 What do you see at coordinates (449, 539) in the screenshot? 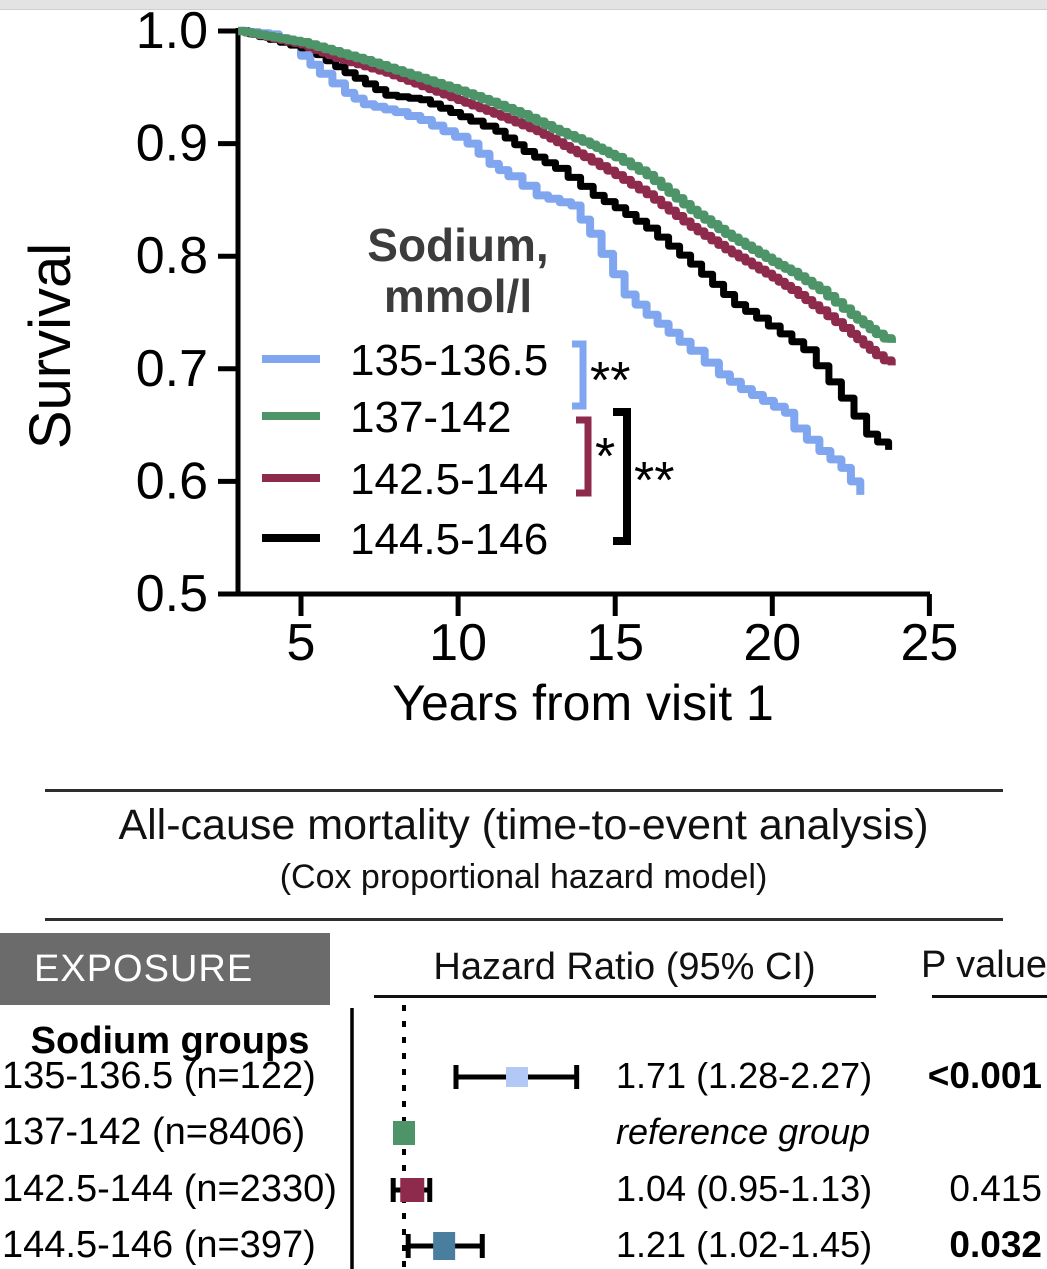
I see `legend-label-144.5-146: 144.5-146` at bounding box center [449, 539].